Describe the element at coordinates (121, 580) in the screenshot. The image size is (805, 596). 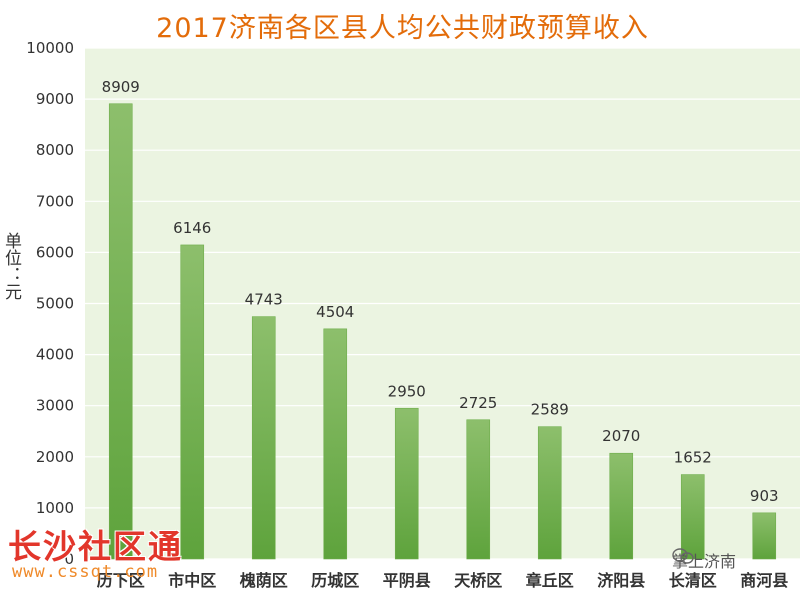
I see `x-tick-label: 历下区` at that location.